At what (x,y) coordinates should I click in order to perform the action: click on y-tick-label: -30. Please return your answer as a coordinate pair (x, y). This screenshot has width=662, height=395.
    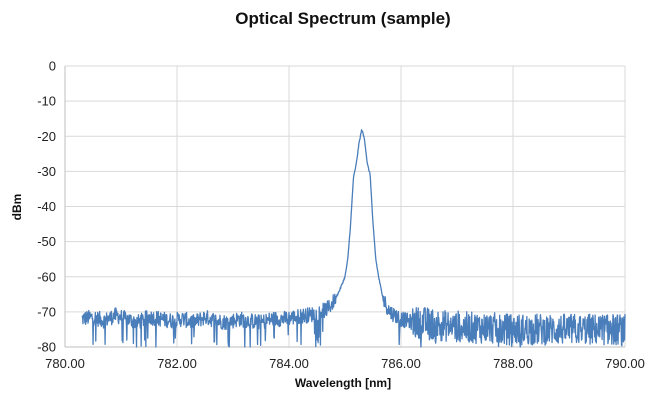
    Looking at the image, I should click on (46, 171).